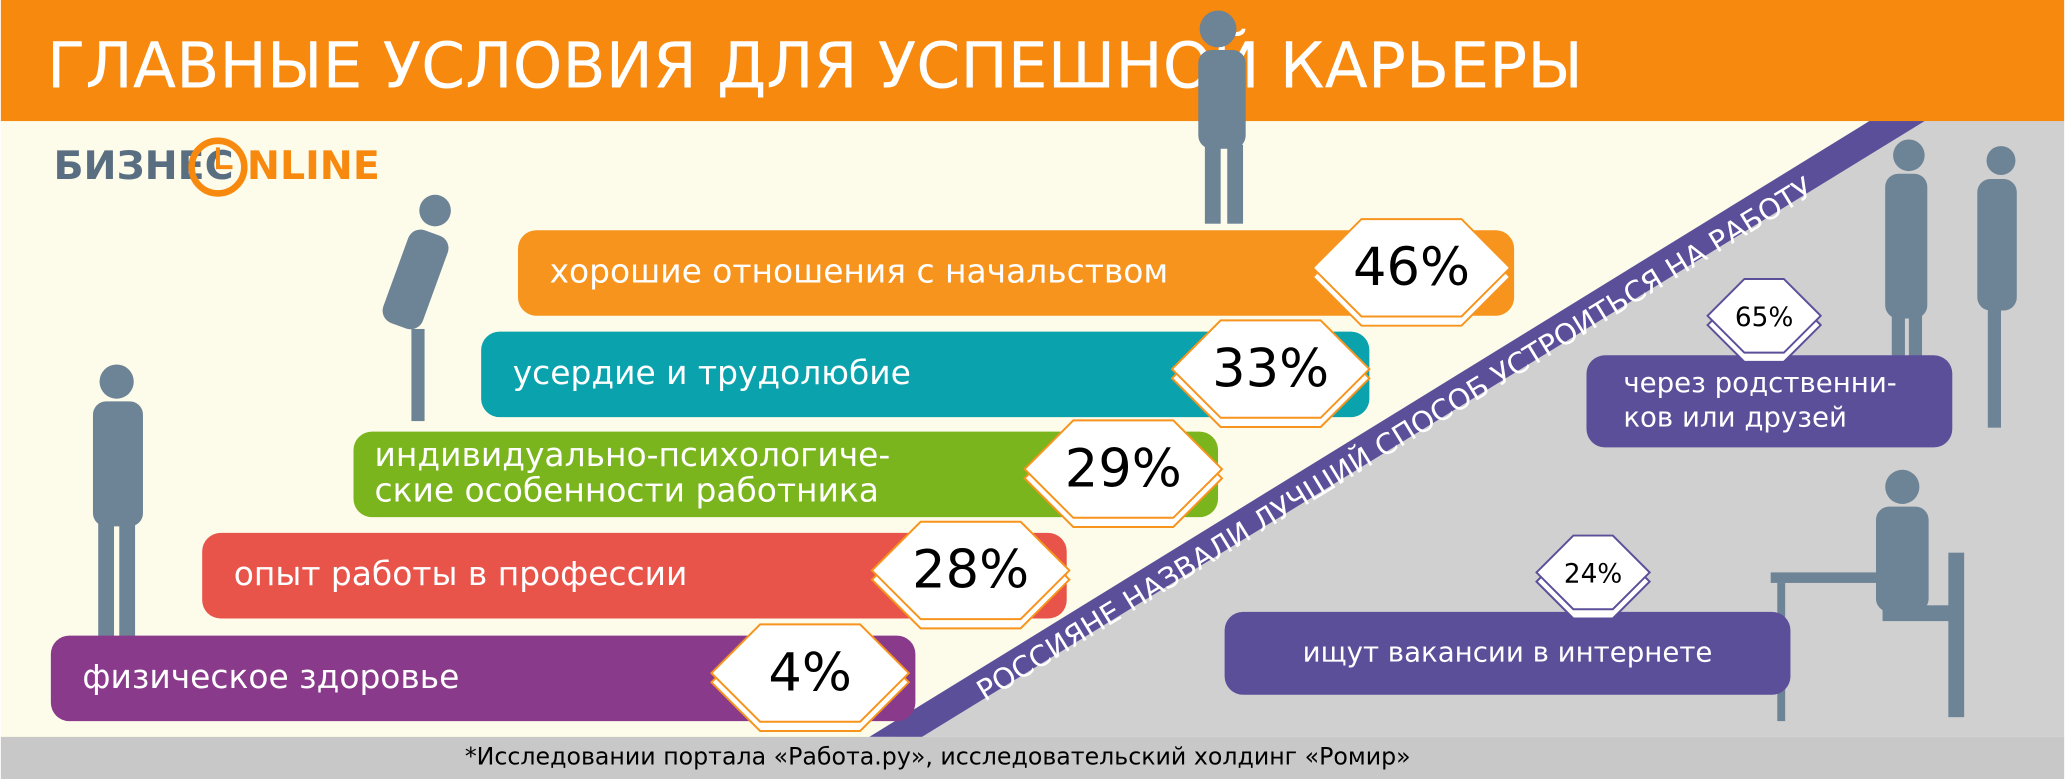  I want to click on way-label: через родственни-, so click(1759, 382).